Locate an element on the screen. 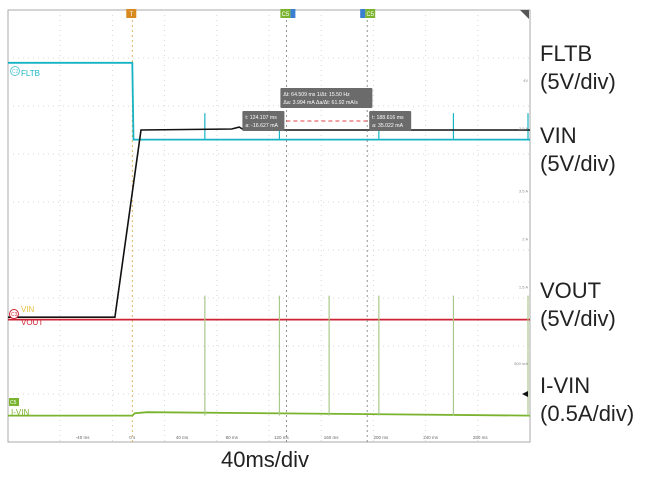 Image resolution: width=664 pixels, height=477 pixels. corner-marker-icon is located at coordinates (524, 14).